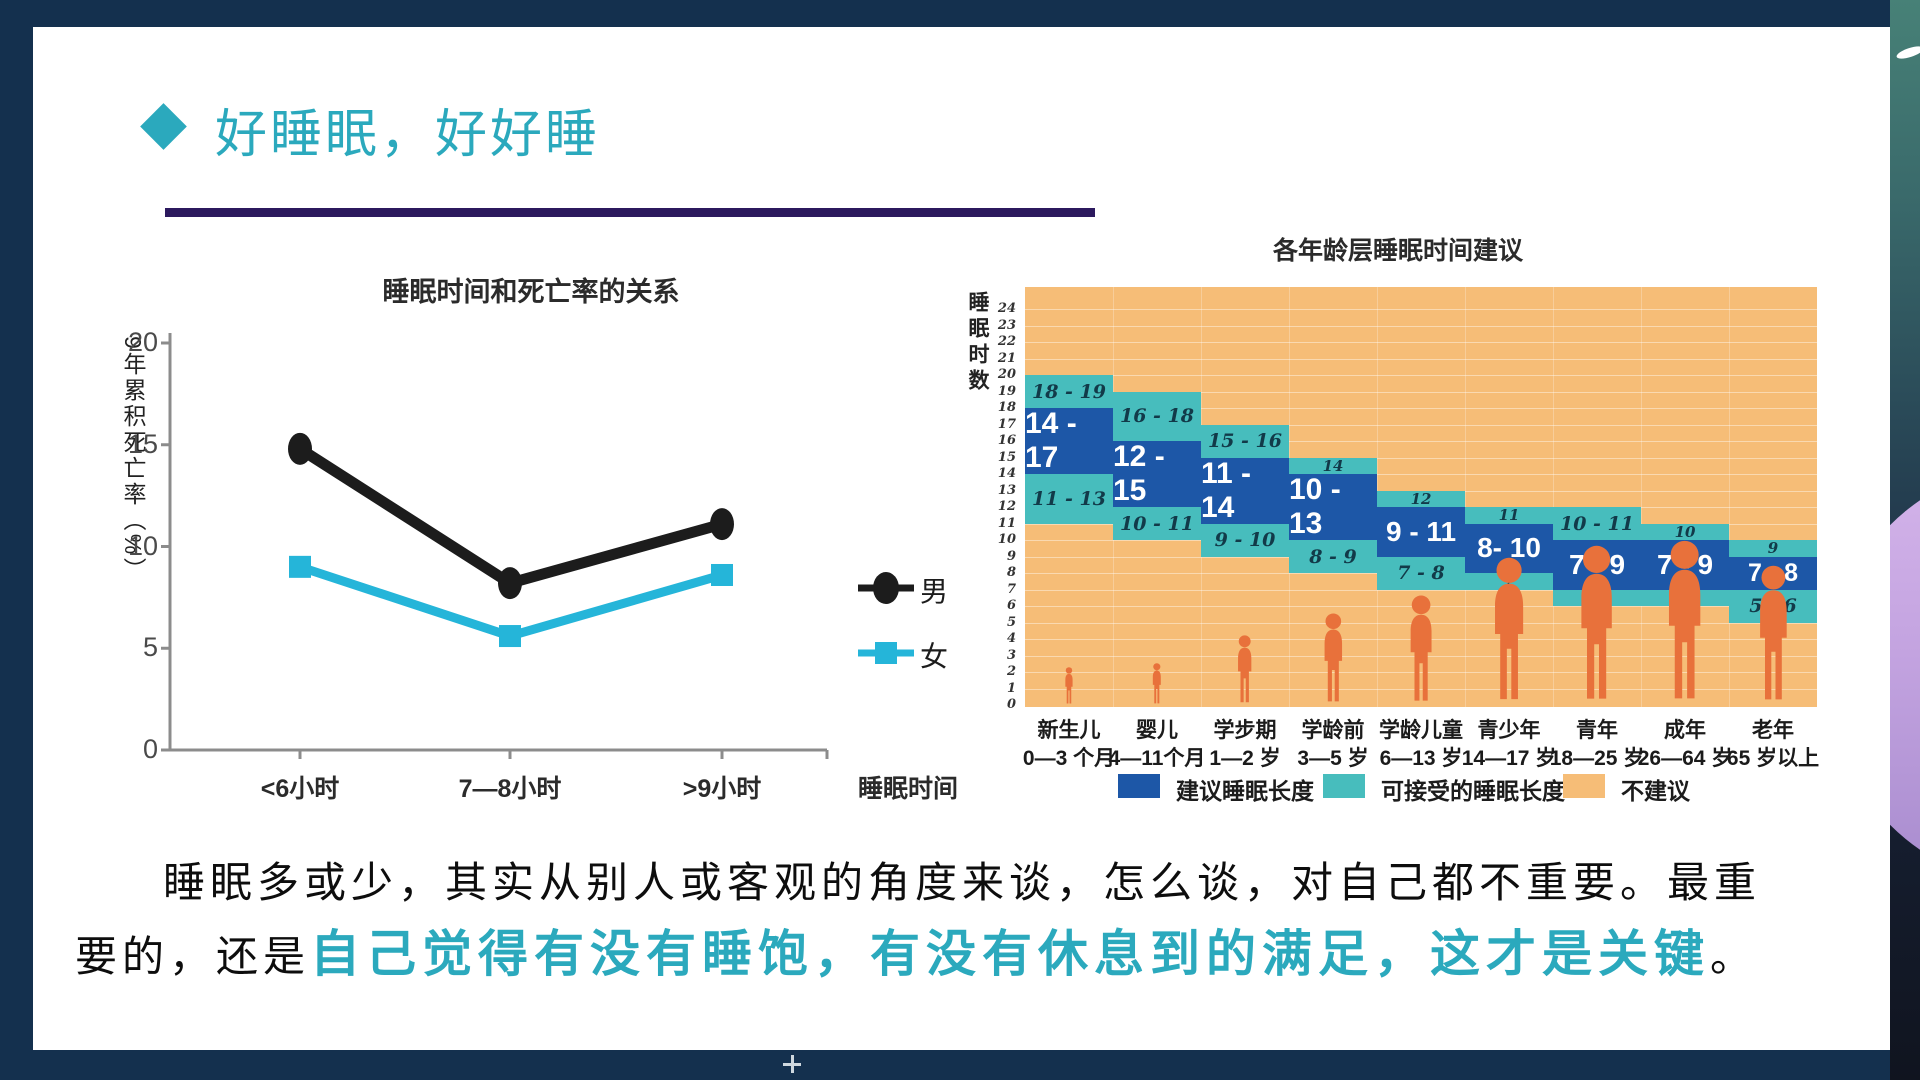 This screenshot has width=1920, height=1080. Describe the element at coordinates (1421, 730) in the screenshot. I see `age-group-name: 学龄儿童` at that location.